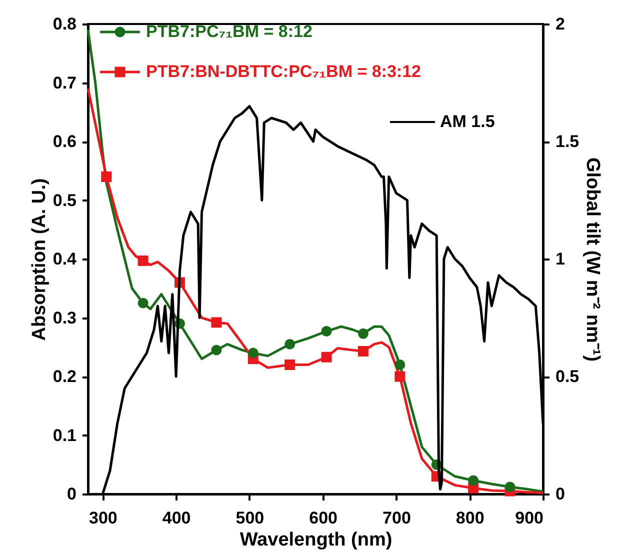 The width and height of the screenshot is (625, 556). Describe the element at coordinates (568, 376) in the screenshot. I see `y2-tick-label: 0.5` at that location.